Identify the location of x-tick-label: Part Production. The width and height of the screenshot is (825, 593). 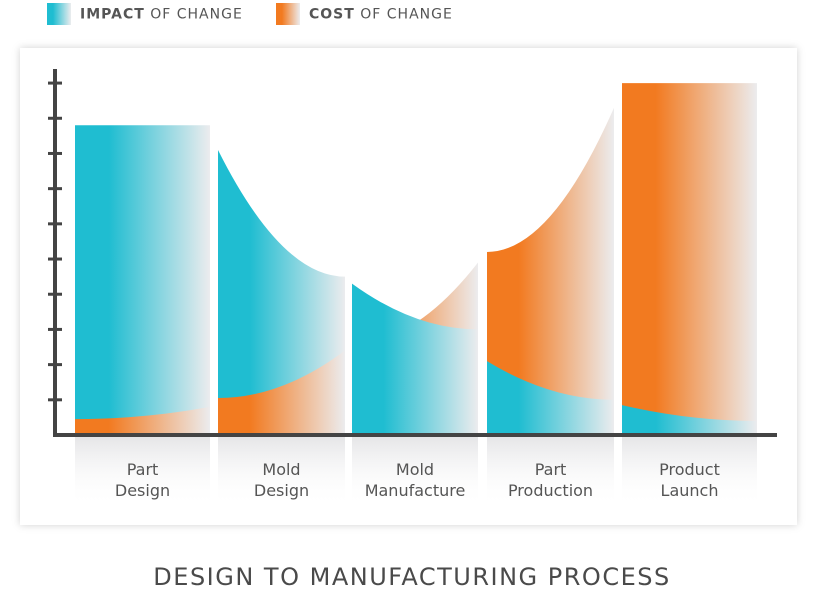
(550, 480).